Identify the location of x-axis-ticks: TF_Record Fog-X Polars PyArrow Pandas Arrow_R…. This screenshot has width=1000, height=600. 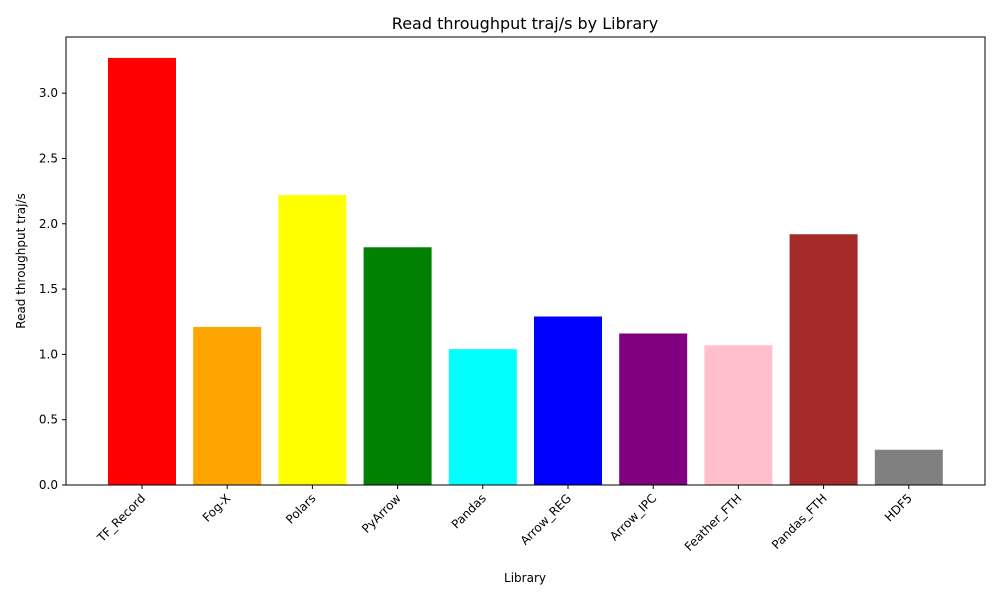
(504, 519).